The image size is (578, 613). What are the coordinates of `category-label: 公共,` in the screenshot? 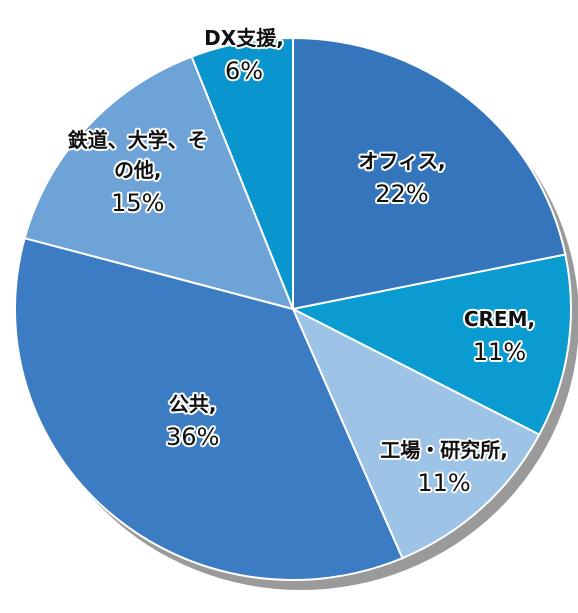 It's located at (192, 403).